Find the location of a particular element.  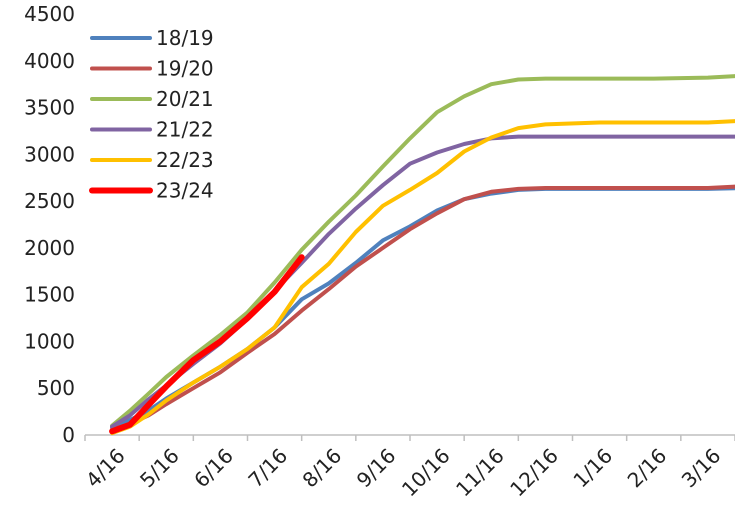

legend: 18/19 19/20 20/21 21/22 22/23 23/24 is located at coordinates (151, 114).